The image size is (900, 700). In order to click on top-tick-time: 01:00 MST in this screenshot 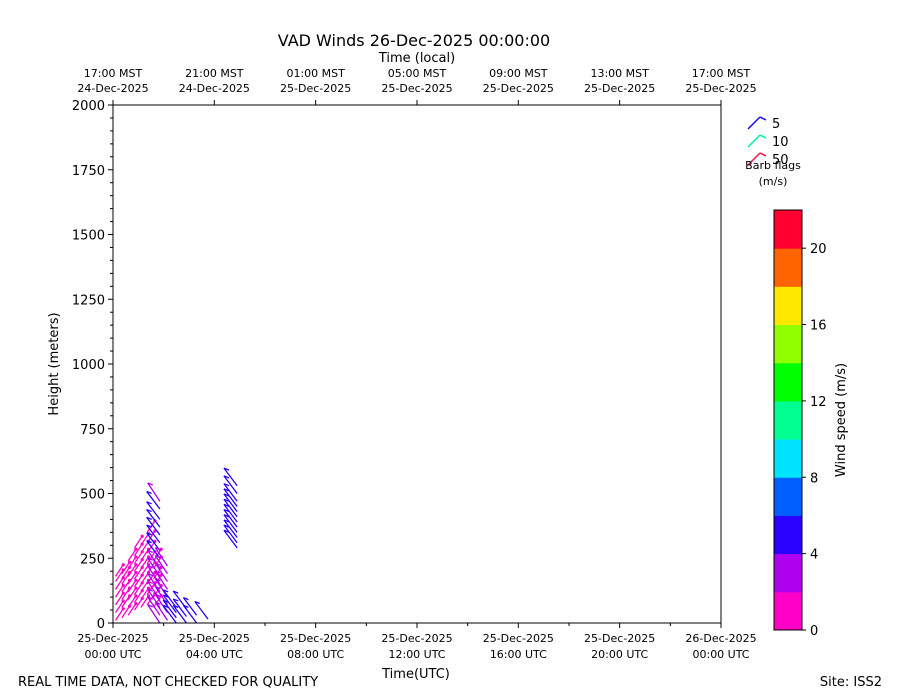, I will do `click(315, 73)`.